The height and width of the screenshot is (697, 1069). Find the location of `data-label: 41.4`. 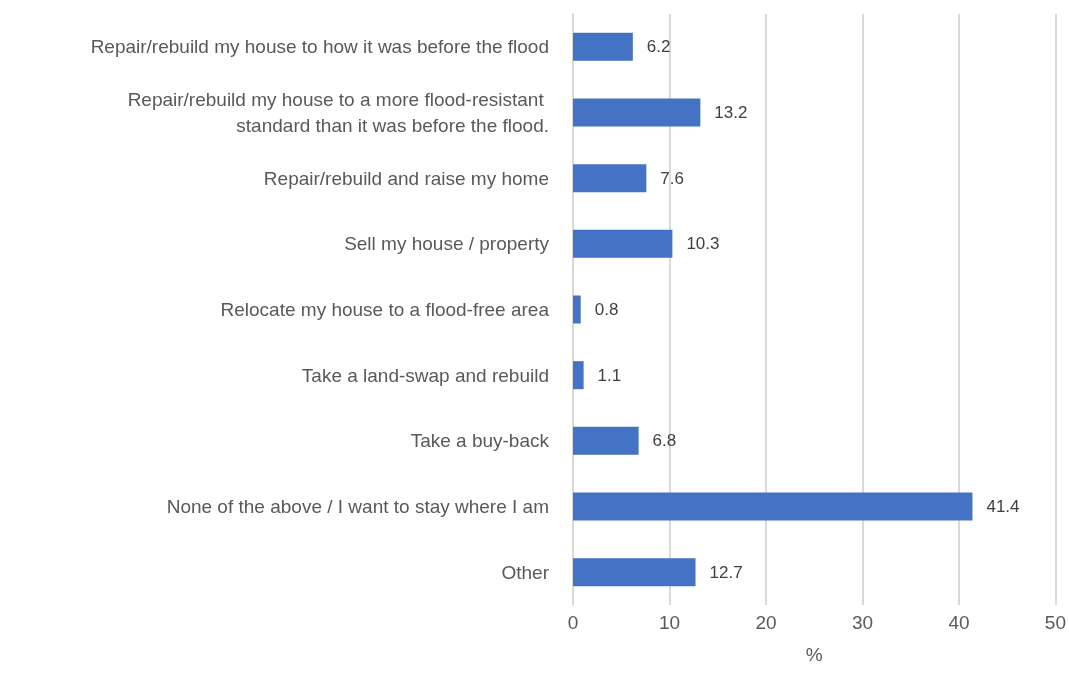

data-label: 41.4 is located at coordinates (1003, 506).